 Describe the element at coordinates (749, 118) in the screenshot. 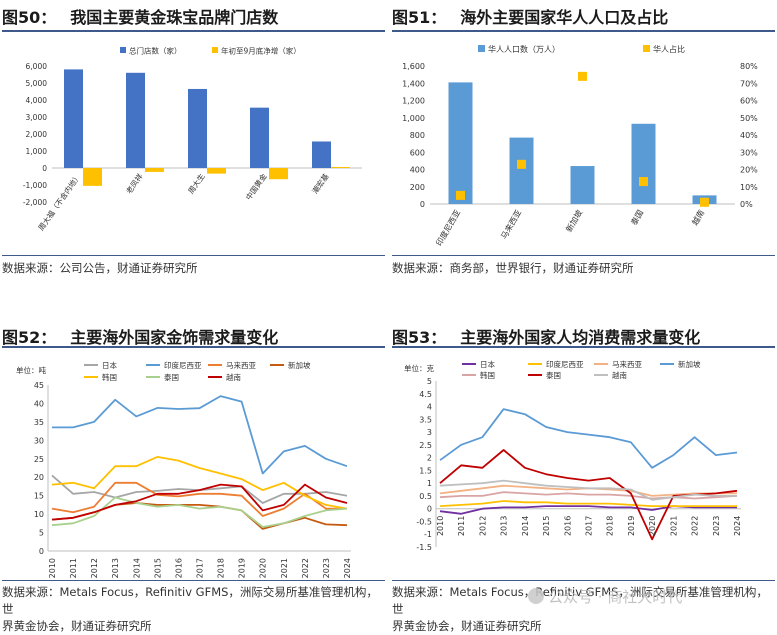

I see `fig51-y2tick-5: 50%` at that location.